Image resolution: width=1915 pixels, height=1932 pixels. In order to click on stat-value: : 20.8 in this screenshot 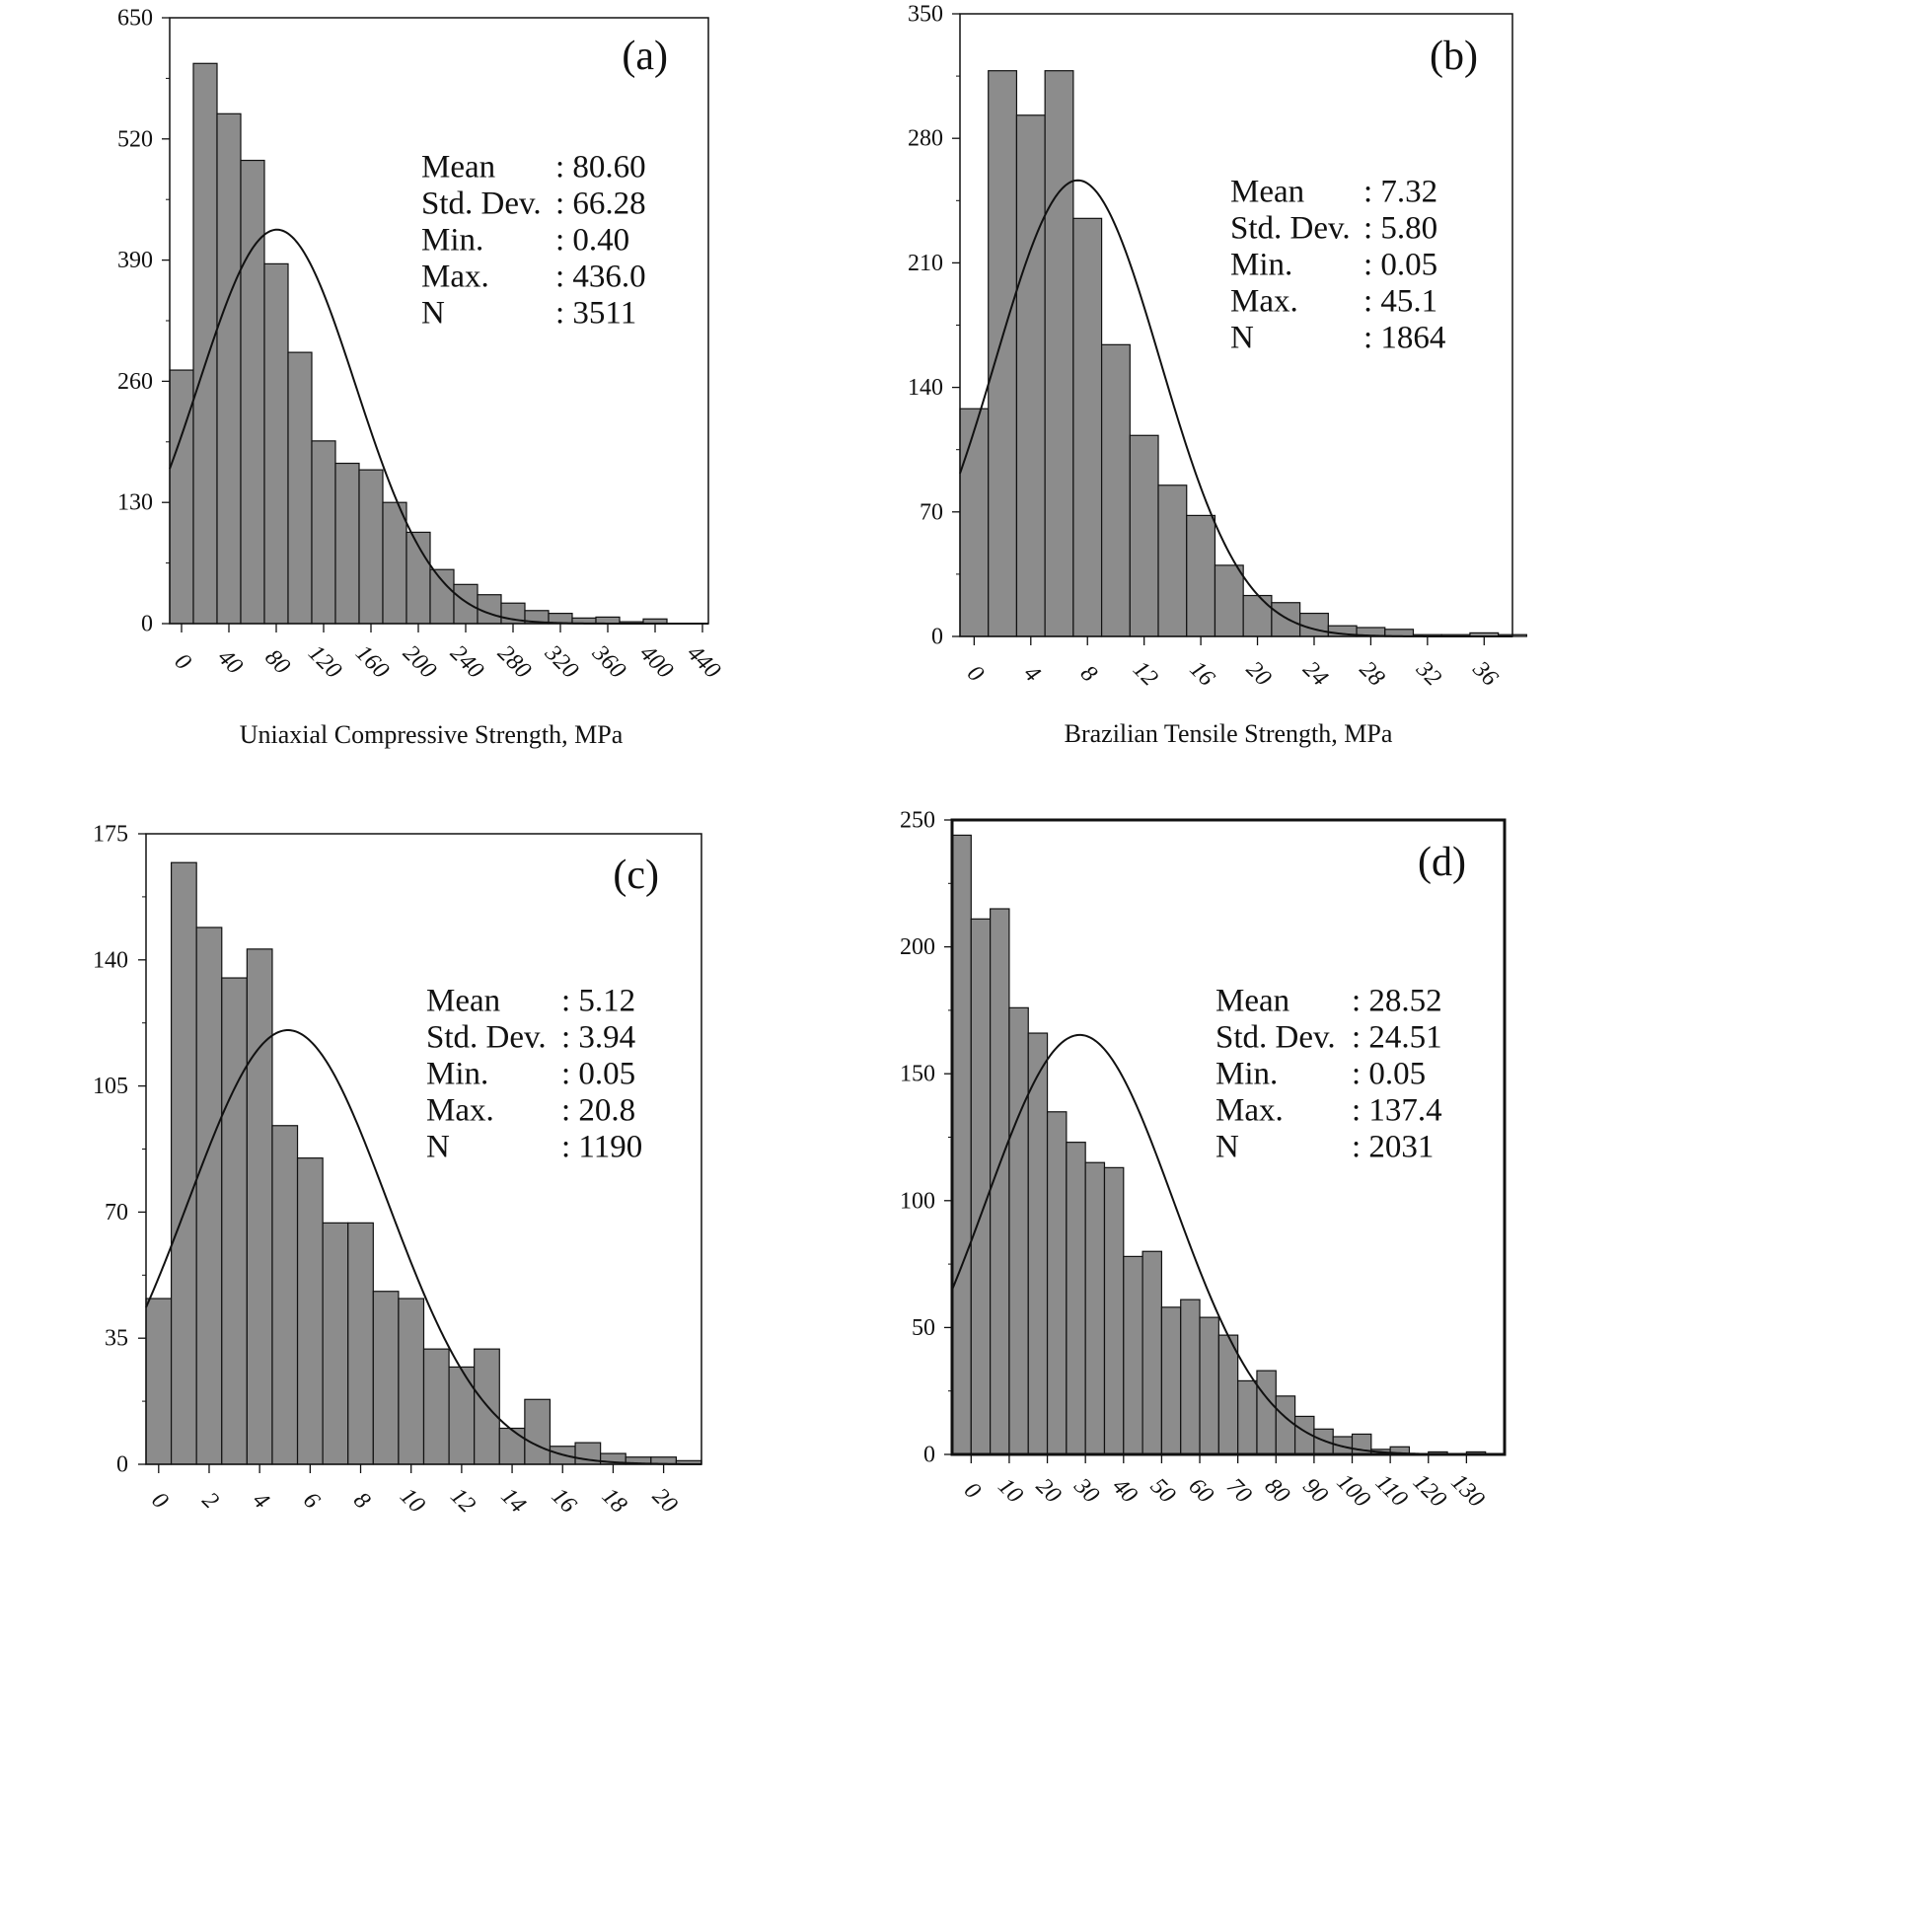, I will do `click(598, 1111)`.